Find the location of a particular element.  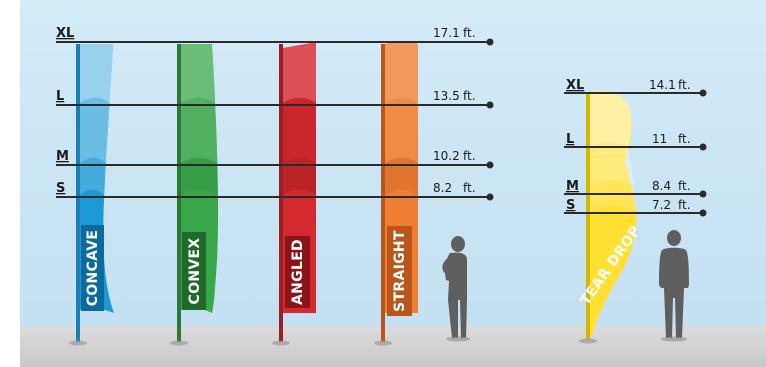

size-height-m: 8.4 is located at coordinates (661, 186).